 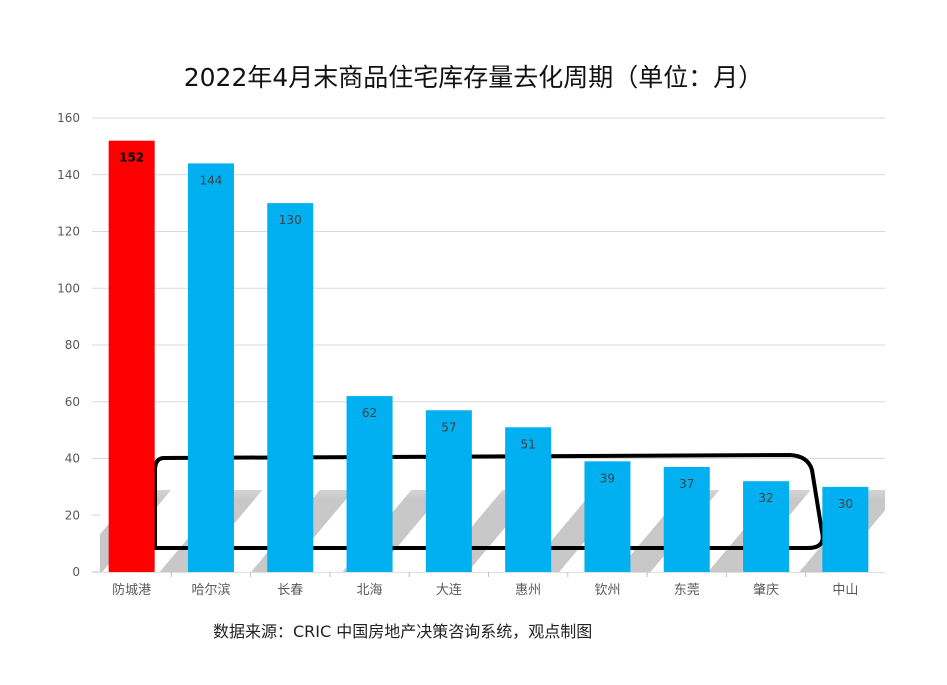 What do you see at coordinates (370, 590) in the screenshot?
I see `x-tick-label: 北海` at bounding box center [370, 590].